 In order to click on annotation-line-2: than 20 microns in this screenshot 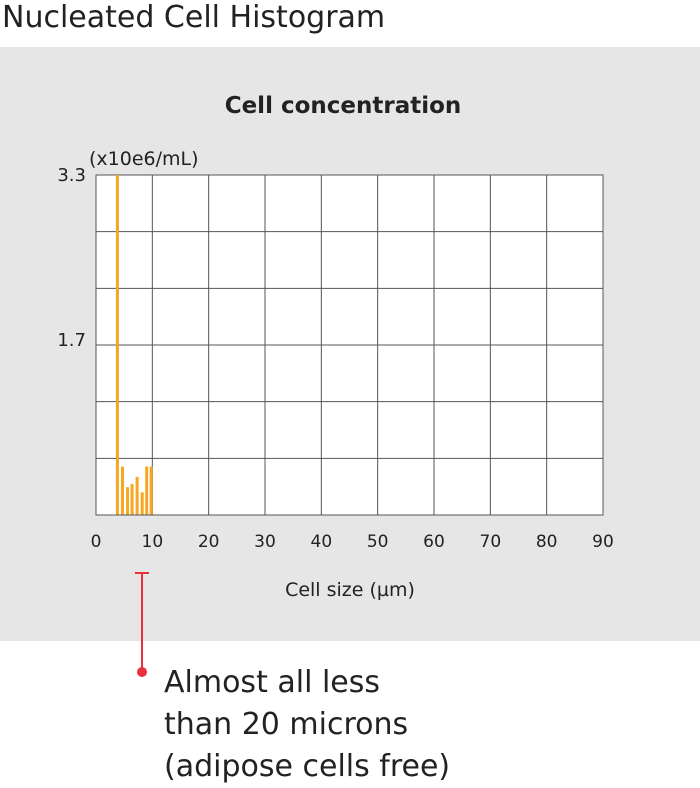, I will do `click(286, 724)`.